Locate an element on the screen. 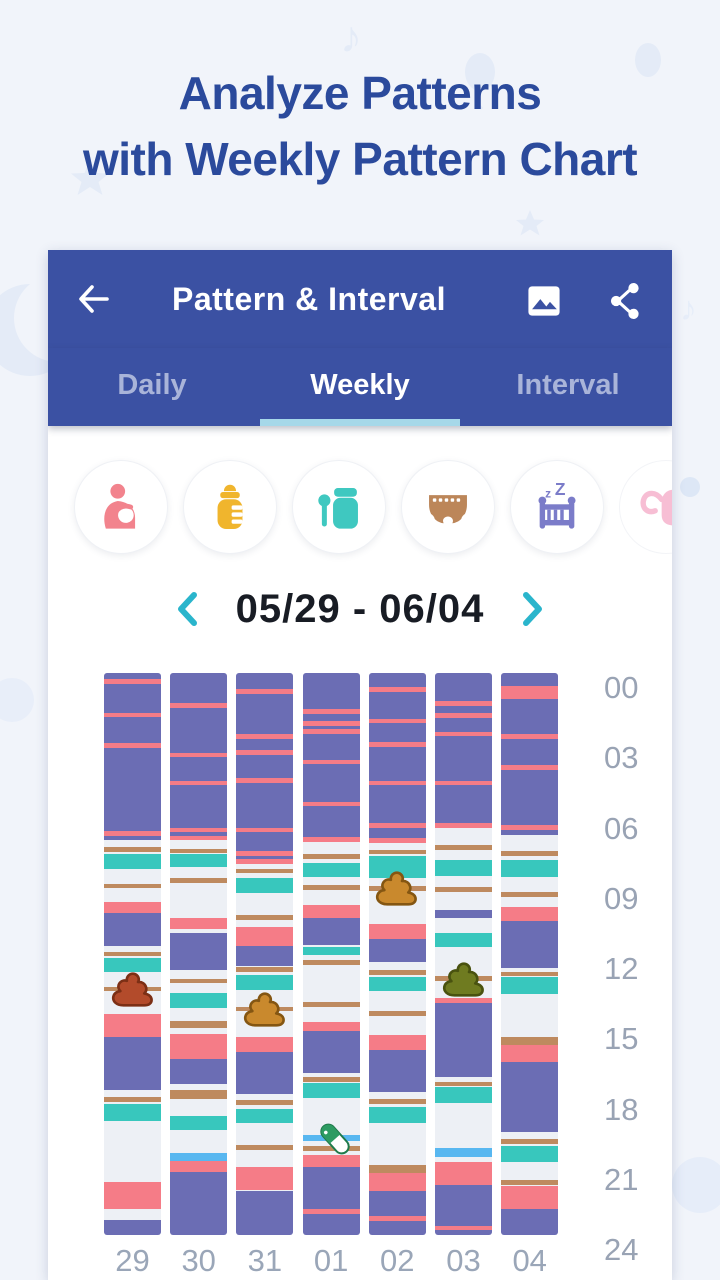  time-tick-15: 15 is located at coordinates (621, 1039).